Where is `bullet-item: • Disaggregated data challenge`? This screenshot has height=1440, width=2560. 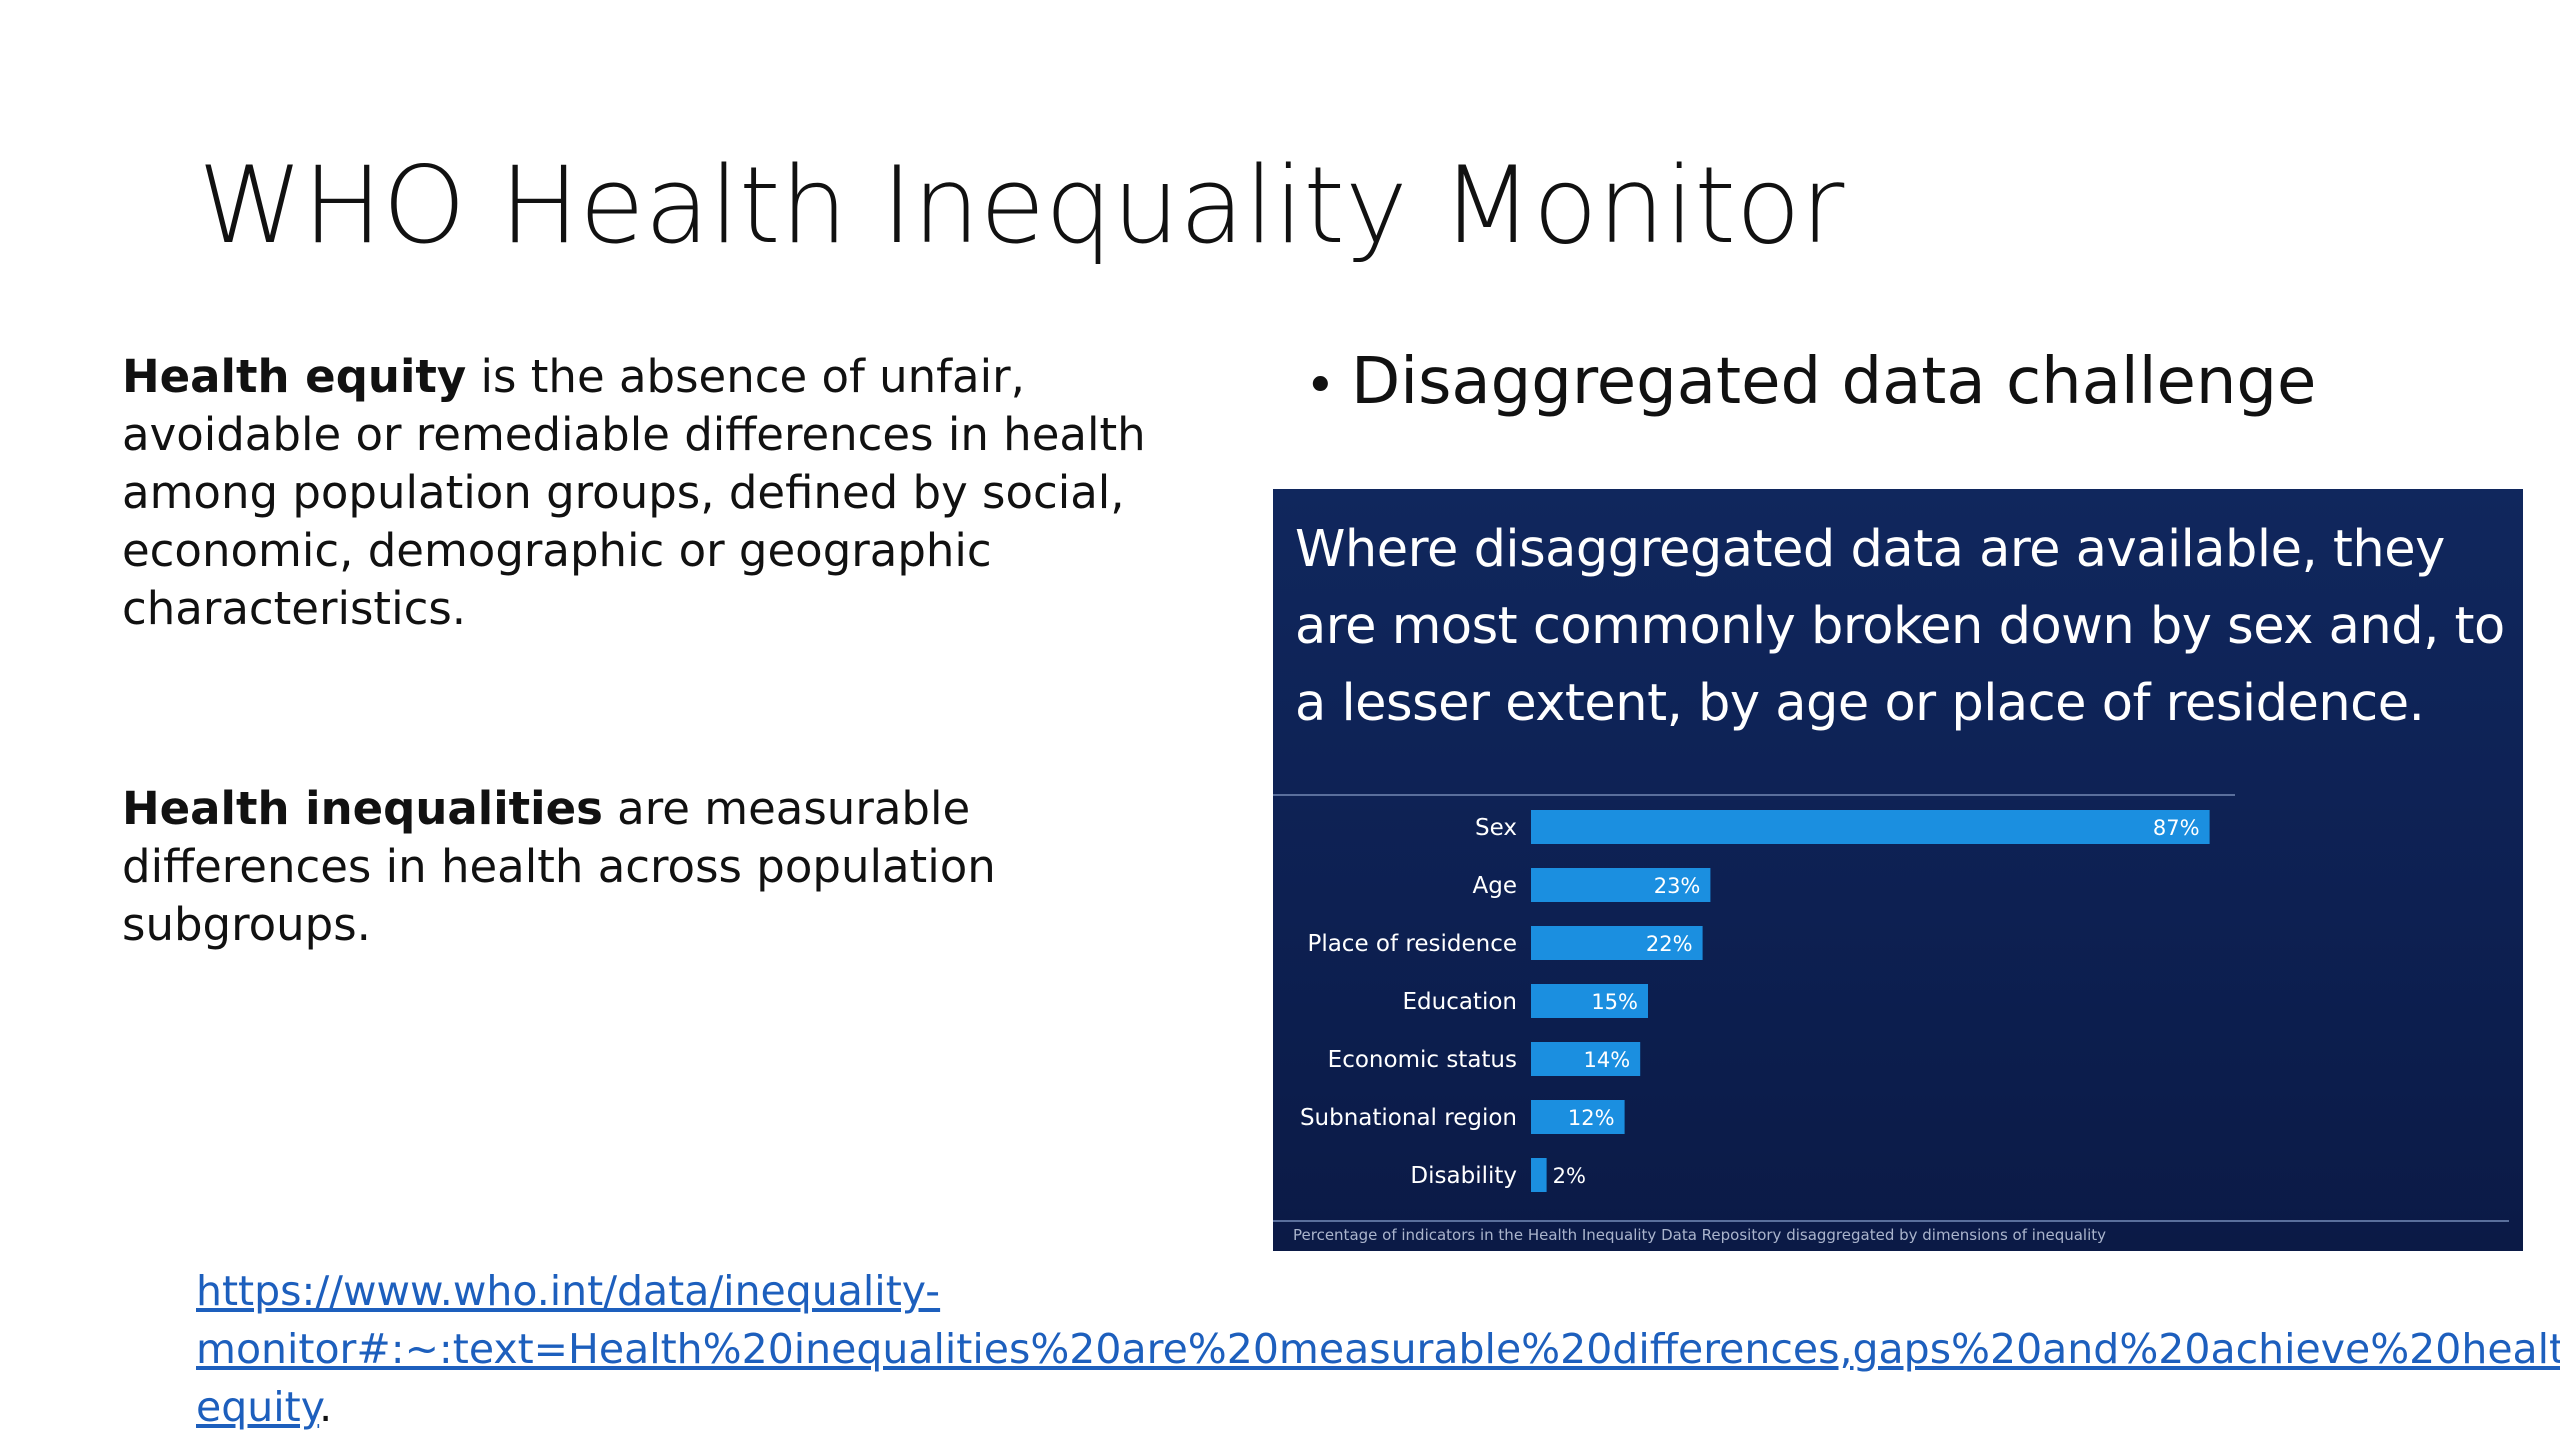
bullet-item: • Disaggregated data challenge is located at coordinates (1810, 384).